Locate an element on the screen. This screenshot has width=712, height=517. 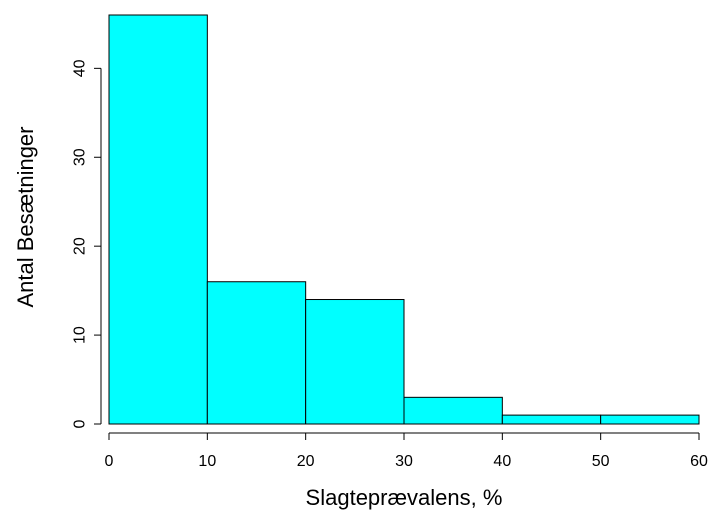
x-tick-label: 20 is located at coordinates (306, 461).